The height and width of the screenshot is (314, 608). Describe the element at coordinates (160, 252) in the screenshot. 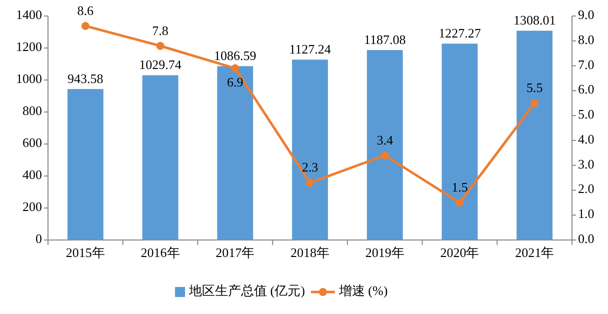

I see `xtick: 2016年` at that location.